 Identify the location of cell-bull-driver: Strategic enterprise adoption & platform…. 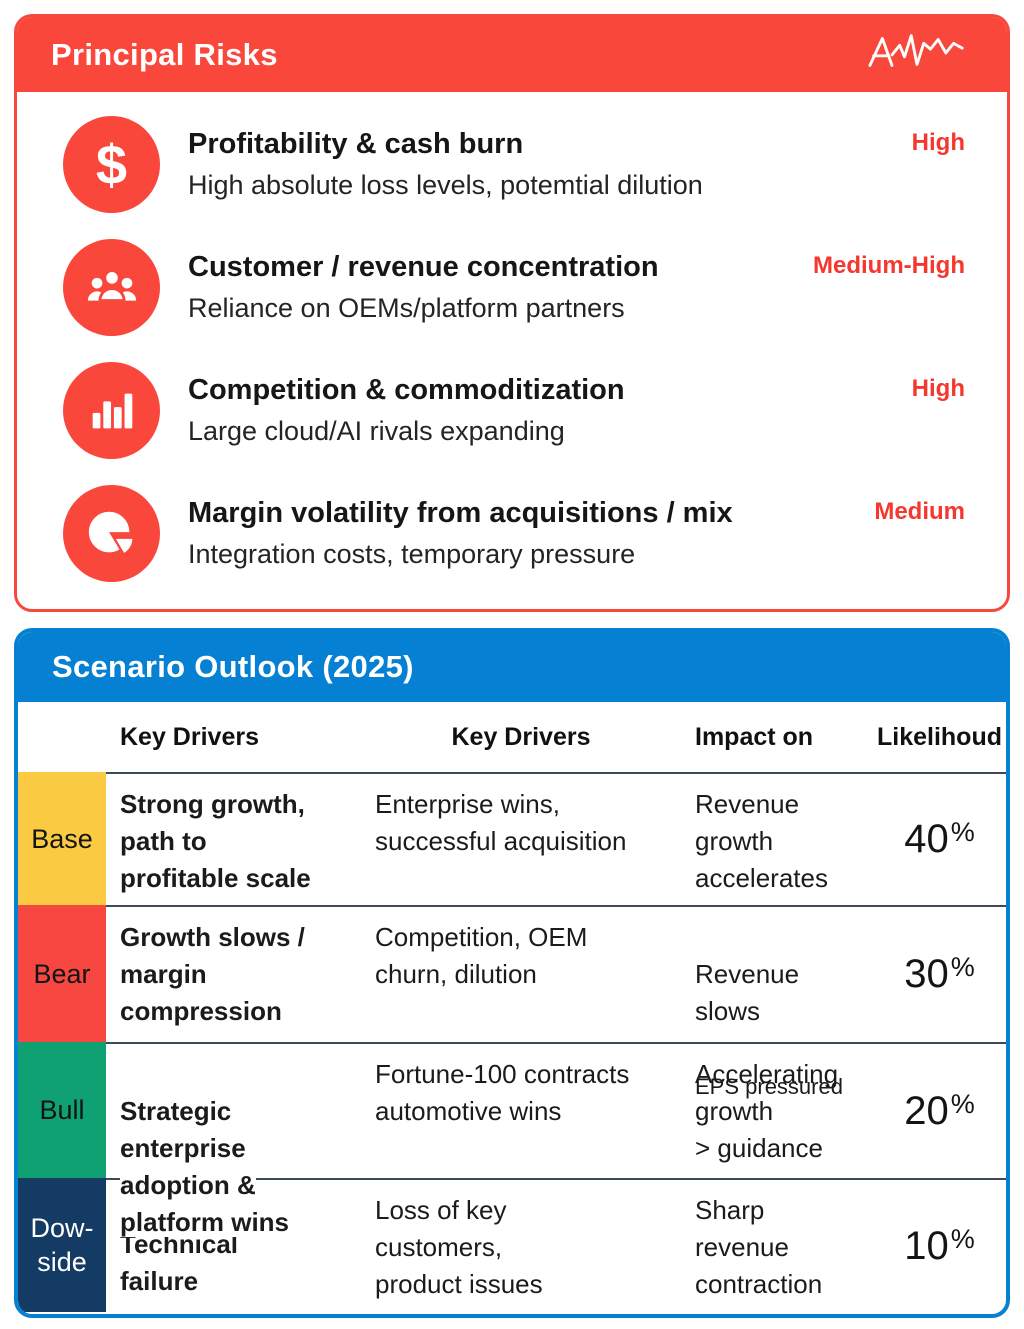
(233, 1139).